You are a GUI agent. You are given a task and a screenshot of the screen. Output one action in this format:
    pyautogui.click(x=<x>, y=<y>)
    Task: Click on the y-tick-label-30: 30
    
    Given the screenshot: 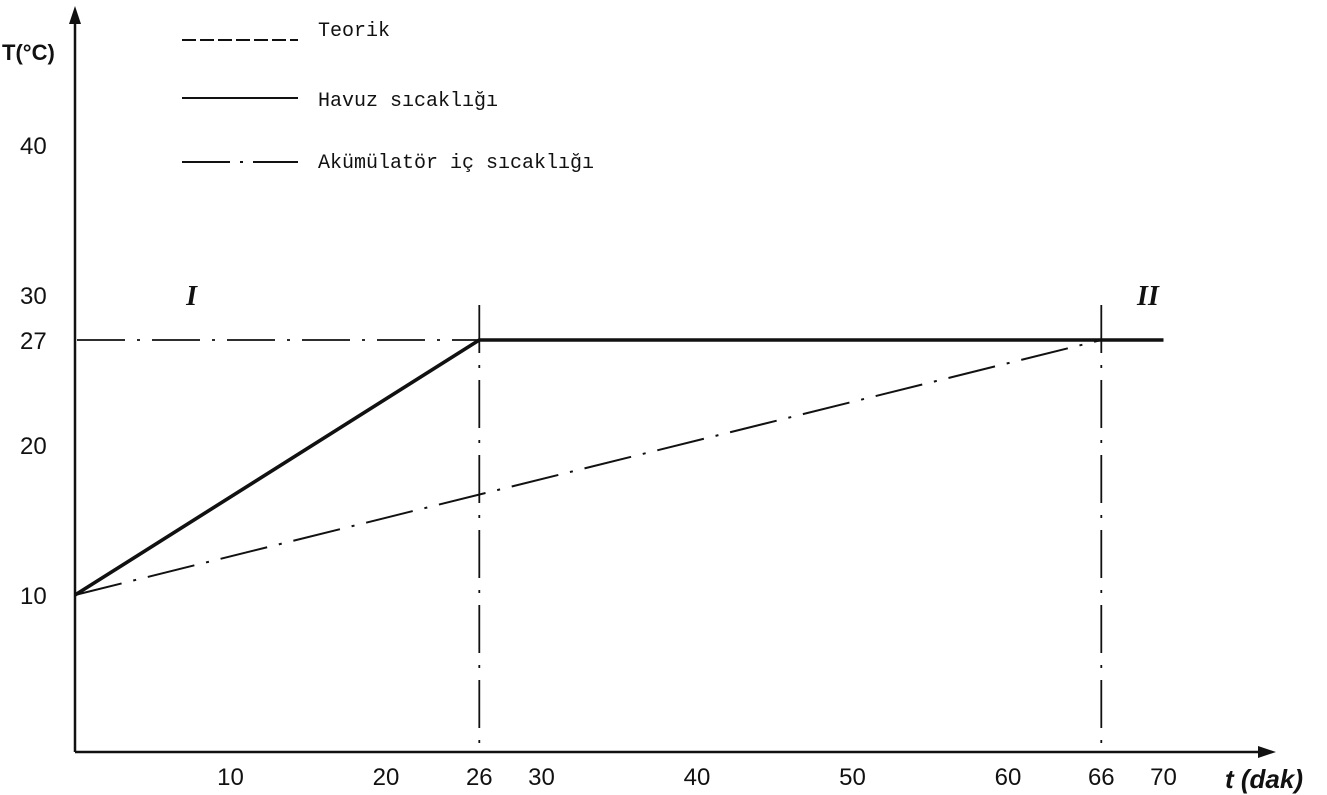 What is the action you would take?
    pyautogui.click(x=33, y=296)
    